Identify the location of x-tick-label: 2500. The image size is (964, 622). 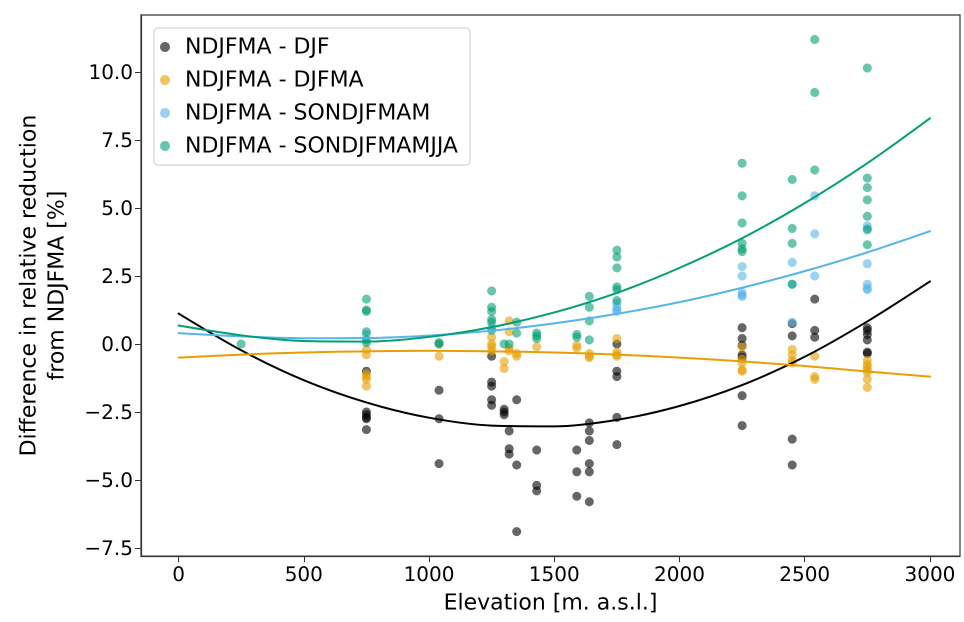
(804, 574).